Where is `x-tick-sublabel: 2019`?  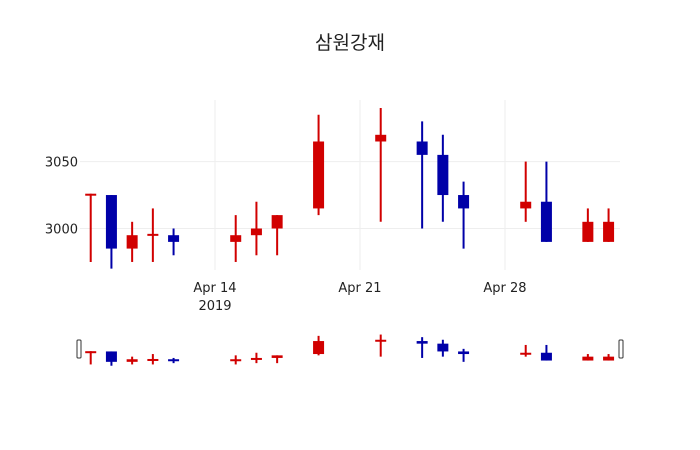 x-tick-sublabel: 2019 is located at coordinates (214, 306).